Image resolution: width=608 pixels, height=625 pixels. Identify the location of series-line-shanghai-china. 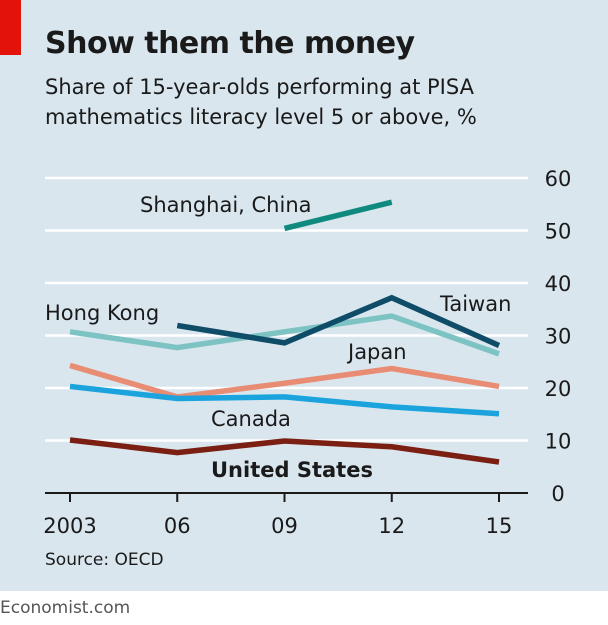
(338, 215).